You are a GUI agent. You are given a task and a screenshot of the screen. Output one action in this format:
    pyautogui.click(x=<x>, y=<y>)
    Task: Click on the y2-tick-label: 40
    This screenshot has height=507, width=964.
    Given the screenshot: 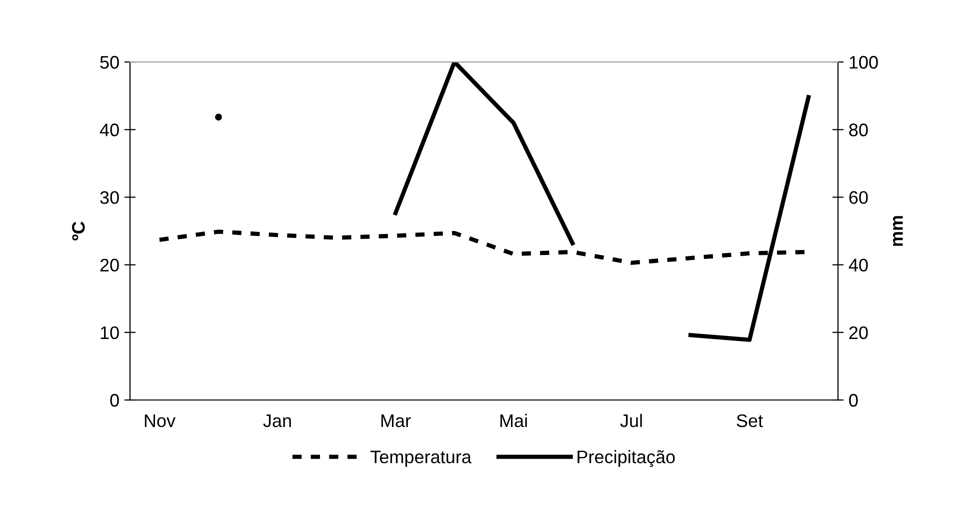 What is the action you would take?
    pyautogui.click(x=858, y=265)
    